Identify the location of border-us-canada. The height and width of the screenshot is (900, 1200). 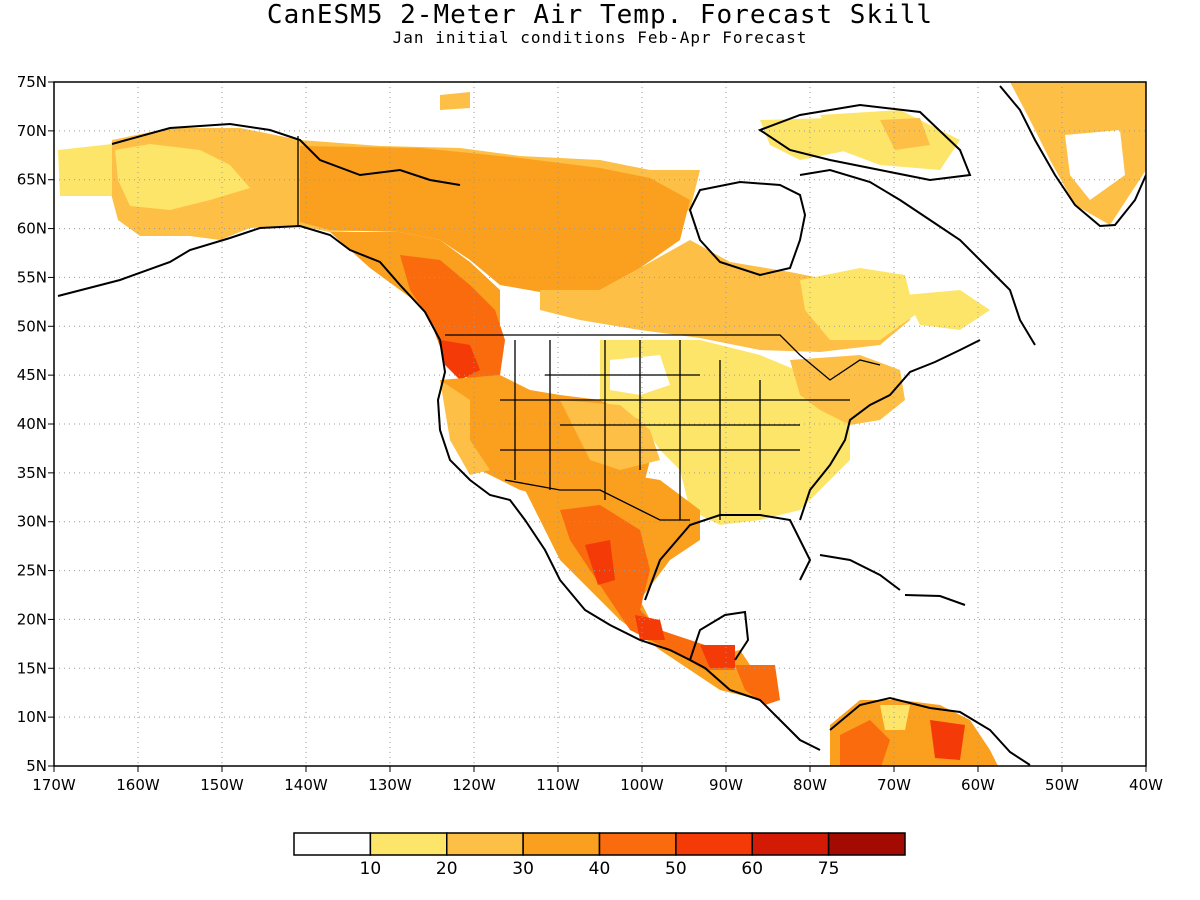
(663, 357).